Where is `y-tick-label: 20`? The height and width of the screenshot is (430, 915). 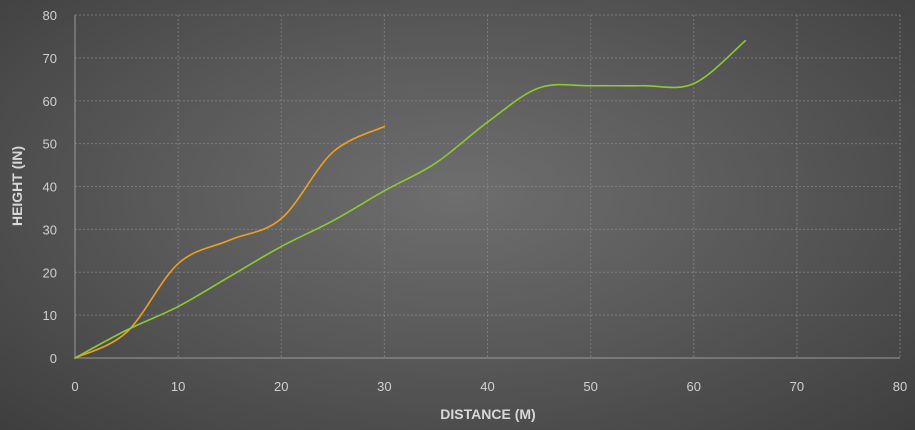
y-tick-label: 20 is located at coordinates (50, 272).